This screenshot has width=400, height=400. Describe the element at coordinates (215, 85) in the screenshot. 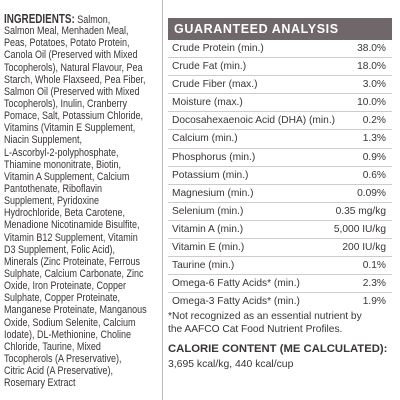

I see `nutrient-name: Crude Fiber (max.)` at that location.